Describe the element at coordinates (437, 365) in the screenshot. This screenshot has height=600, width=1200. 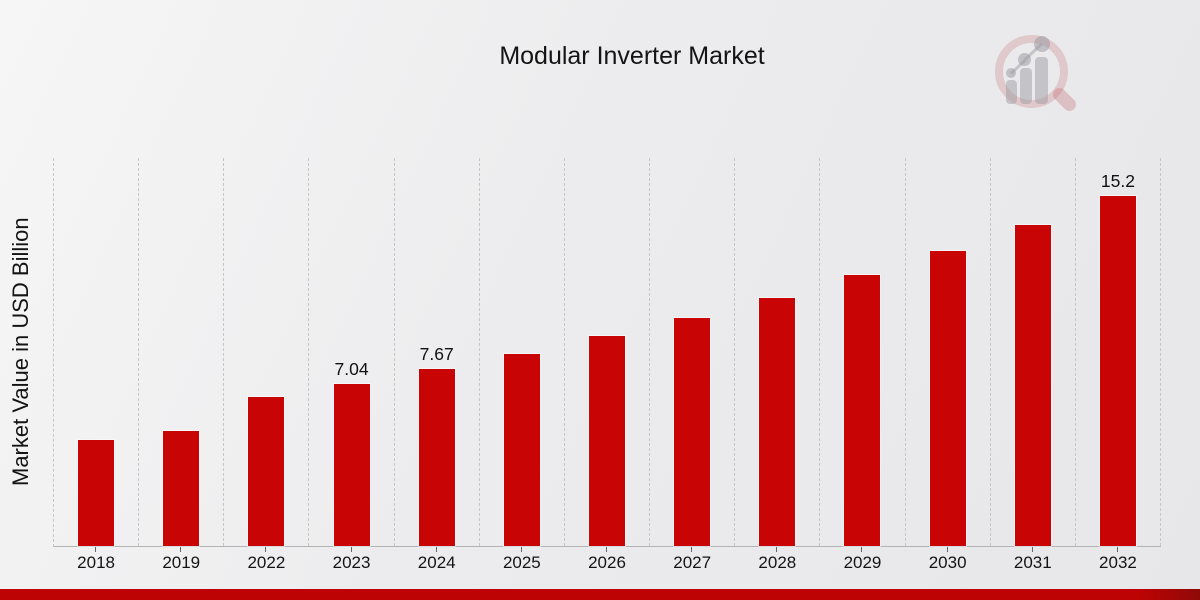
I see `chart-column: 7.67 2024` at that location.